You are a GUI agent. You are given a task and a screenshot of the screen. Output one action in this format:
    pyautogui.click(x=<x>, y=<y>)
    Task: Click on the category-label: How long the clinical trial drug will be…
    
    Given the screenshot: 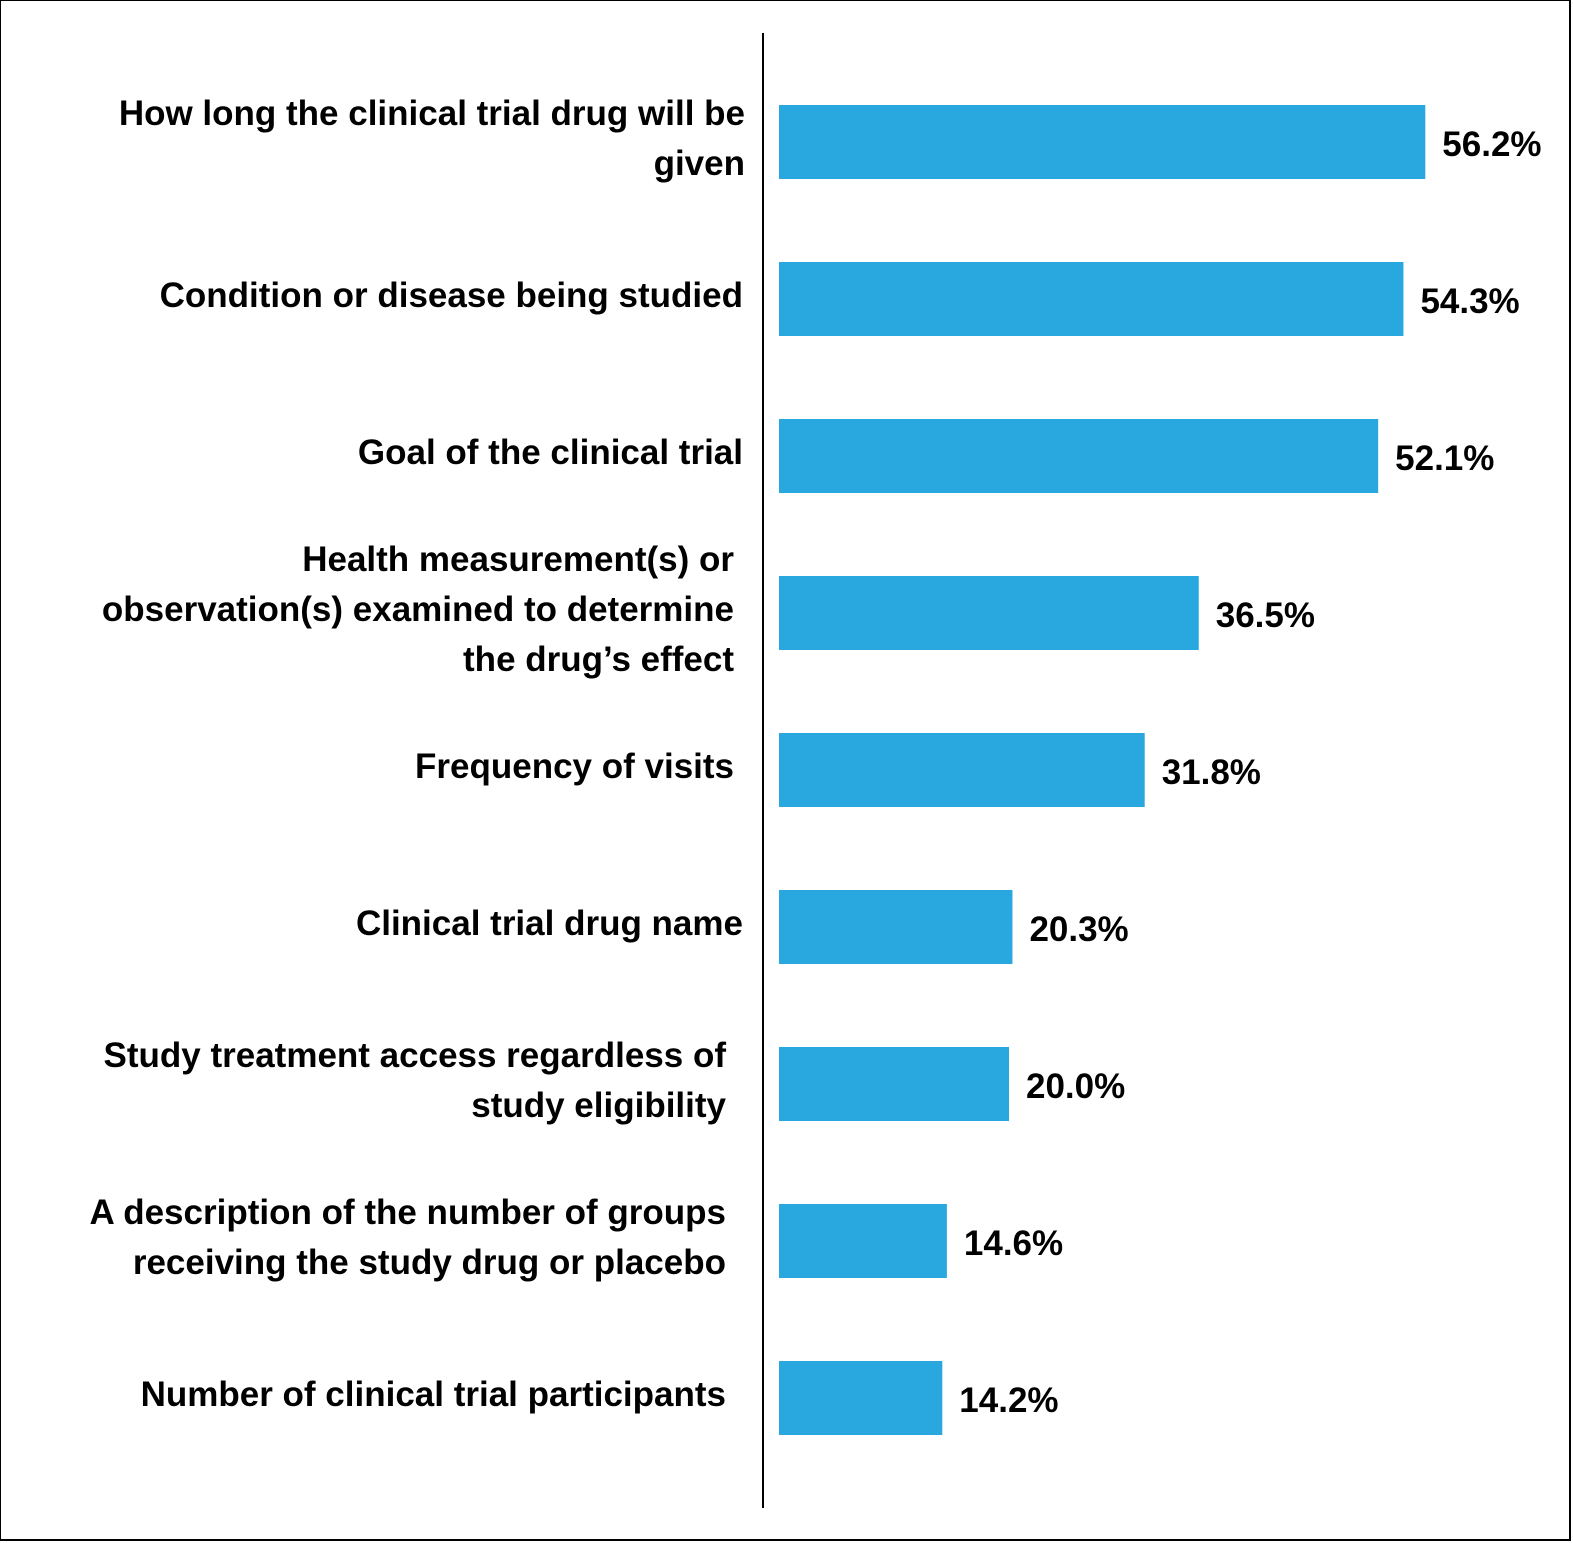 What is the action you would take?
    pyautogui.click(x=432, y=138)
    